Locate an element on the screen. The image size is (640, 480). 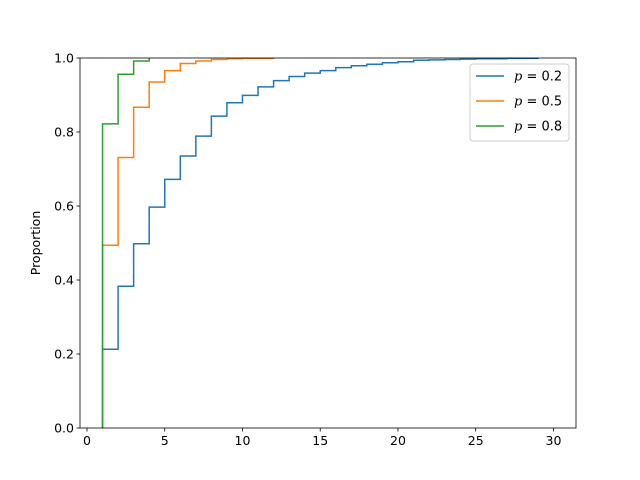
x-axis-ticks: 0 5 10 15 20 25 30 is located at coordinates (322, 438).